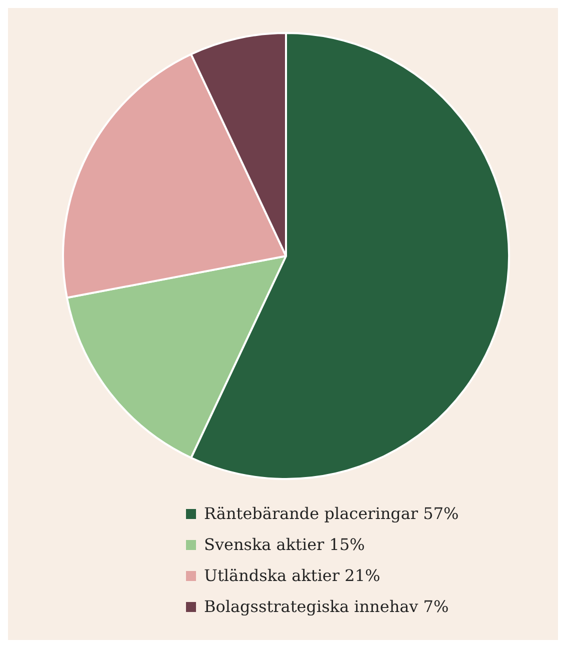 The height and width of the screenshot is (648, 568). What do you see at coordinates (326, 606) in the screenshot?
I see `legend-label: Bolagsstrategiska innehav 7%` at bounding box center [326, 606].